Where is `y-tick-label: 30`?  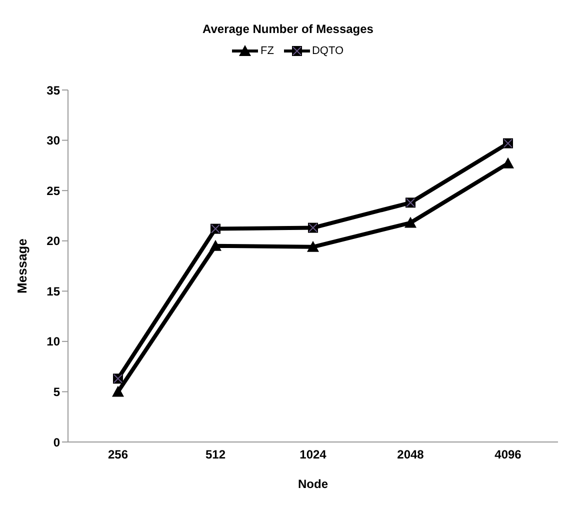 y-tick-label: 30 is located at coordinates (53, 141).